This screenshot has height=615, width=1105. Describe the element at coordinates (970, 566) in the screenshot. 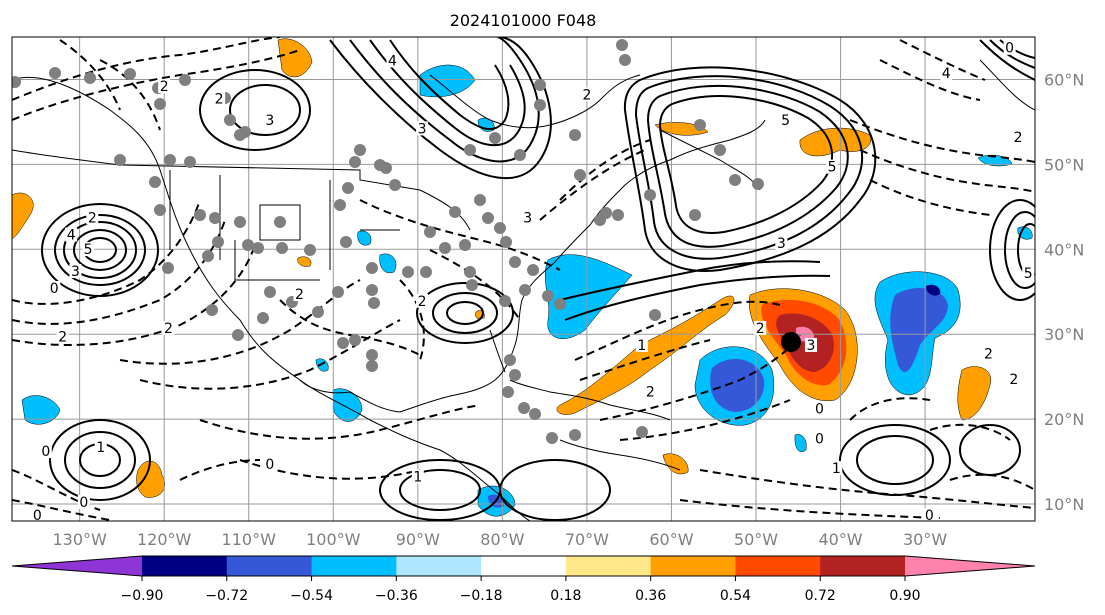

I see `colorbar-extend-high` at that location.